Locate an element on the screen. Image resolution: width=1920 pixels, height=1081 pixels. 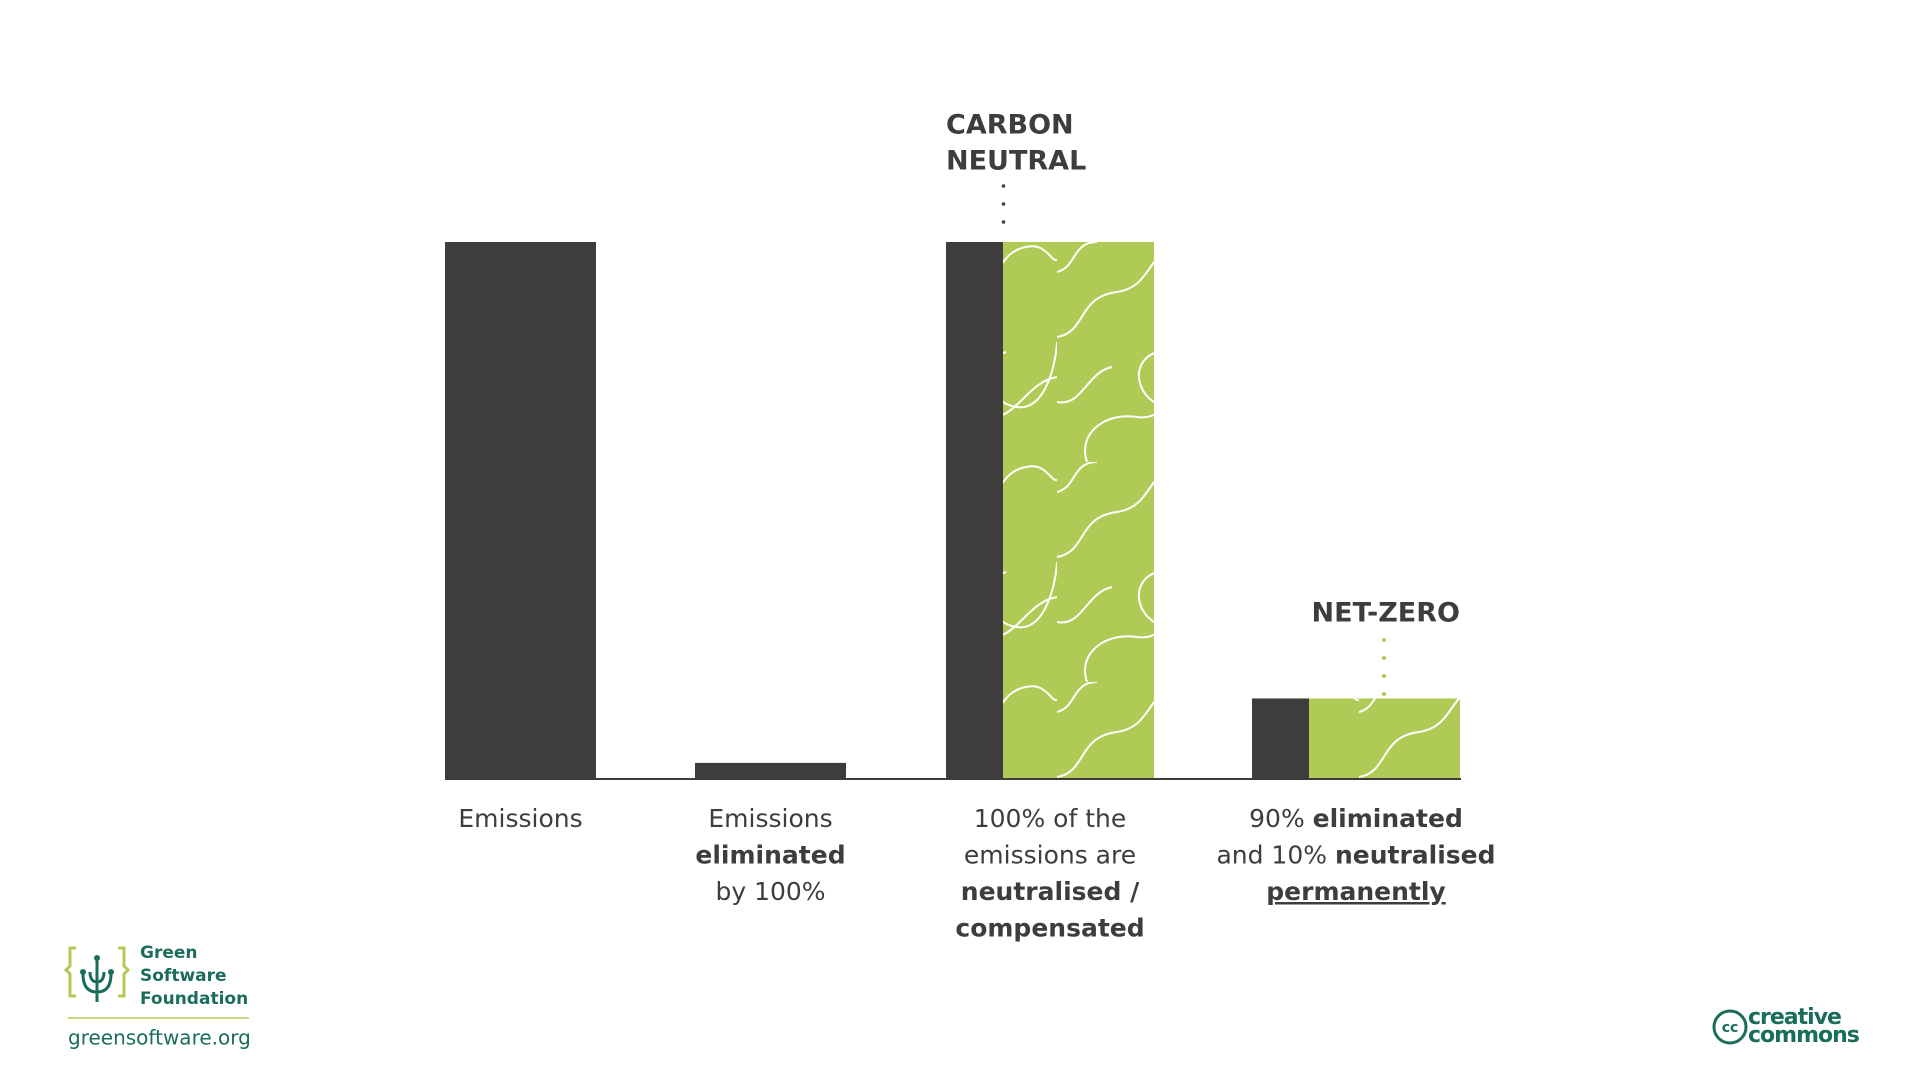
logo-text: Foundation is located at coordinates (194, 999).